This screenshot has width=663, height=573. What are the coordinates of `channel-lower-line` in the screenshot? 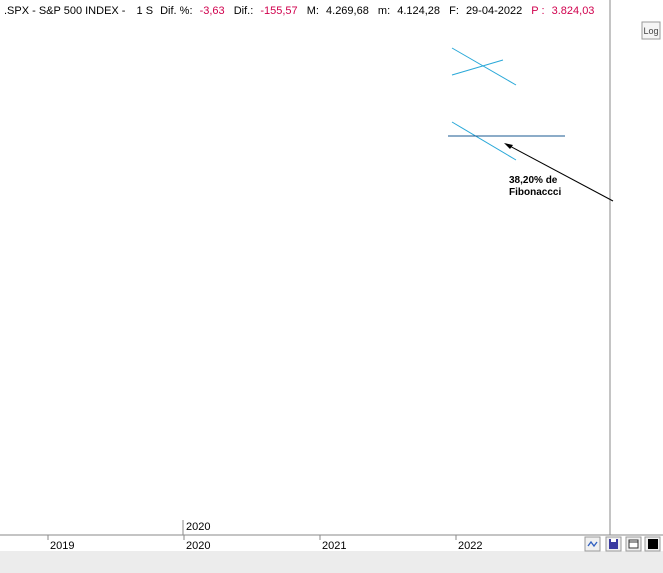 It's located at (484, 141).